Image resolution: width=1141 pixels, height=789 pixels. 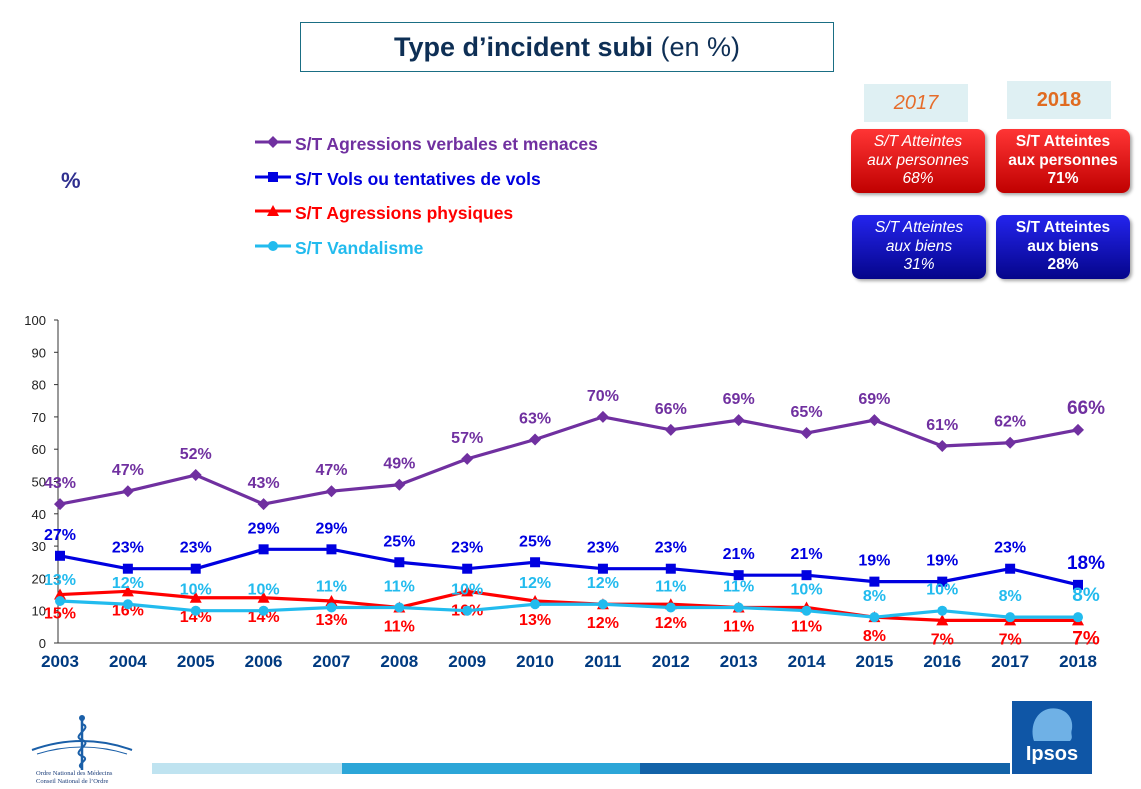 What do you see at coordinates (942, 425) in the screenshot?
I see `data-label: 61%` at bounding box center [942, 425].